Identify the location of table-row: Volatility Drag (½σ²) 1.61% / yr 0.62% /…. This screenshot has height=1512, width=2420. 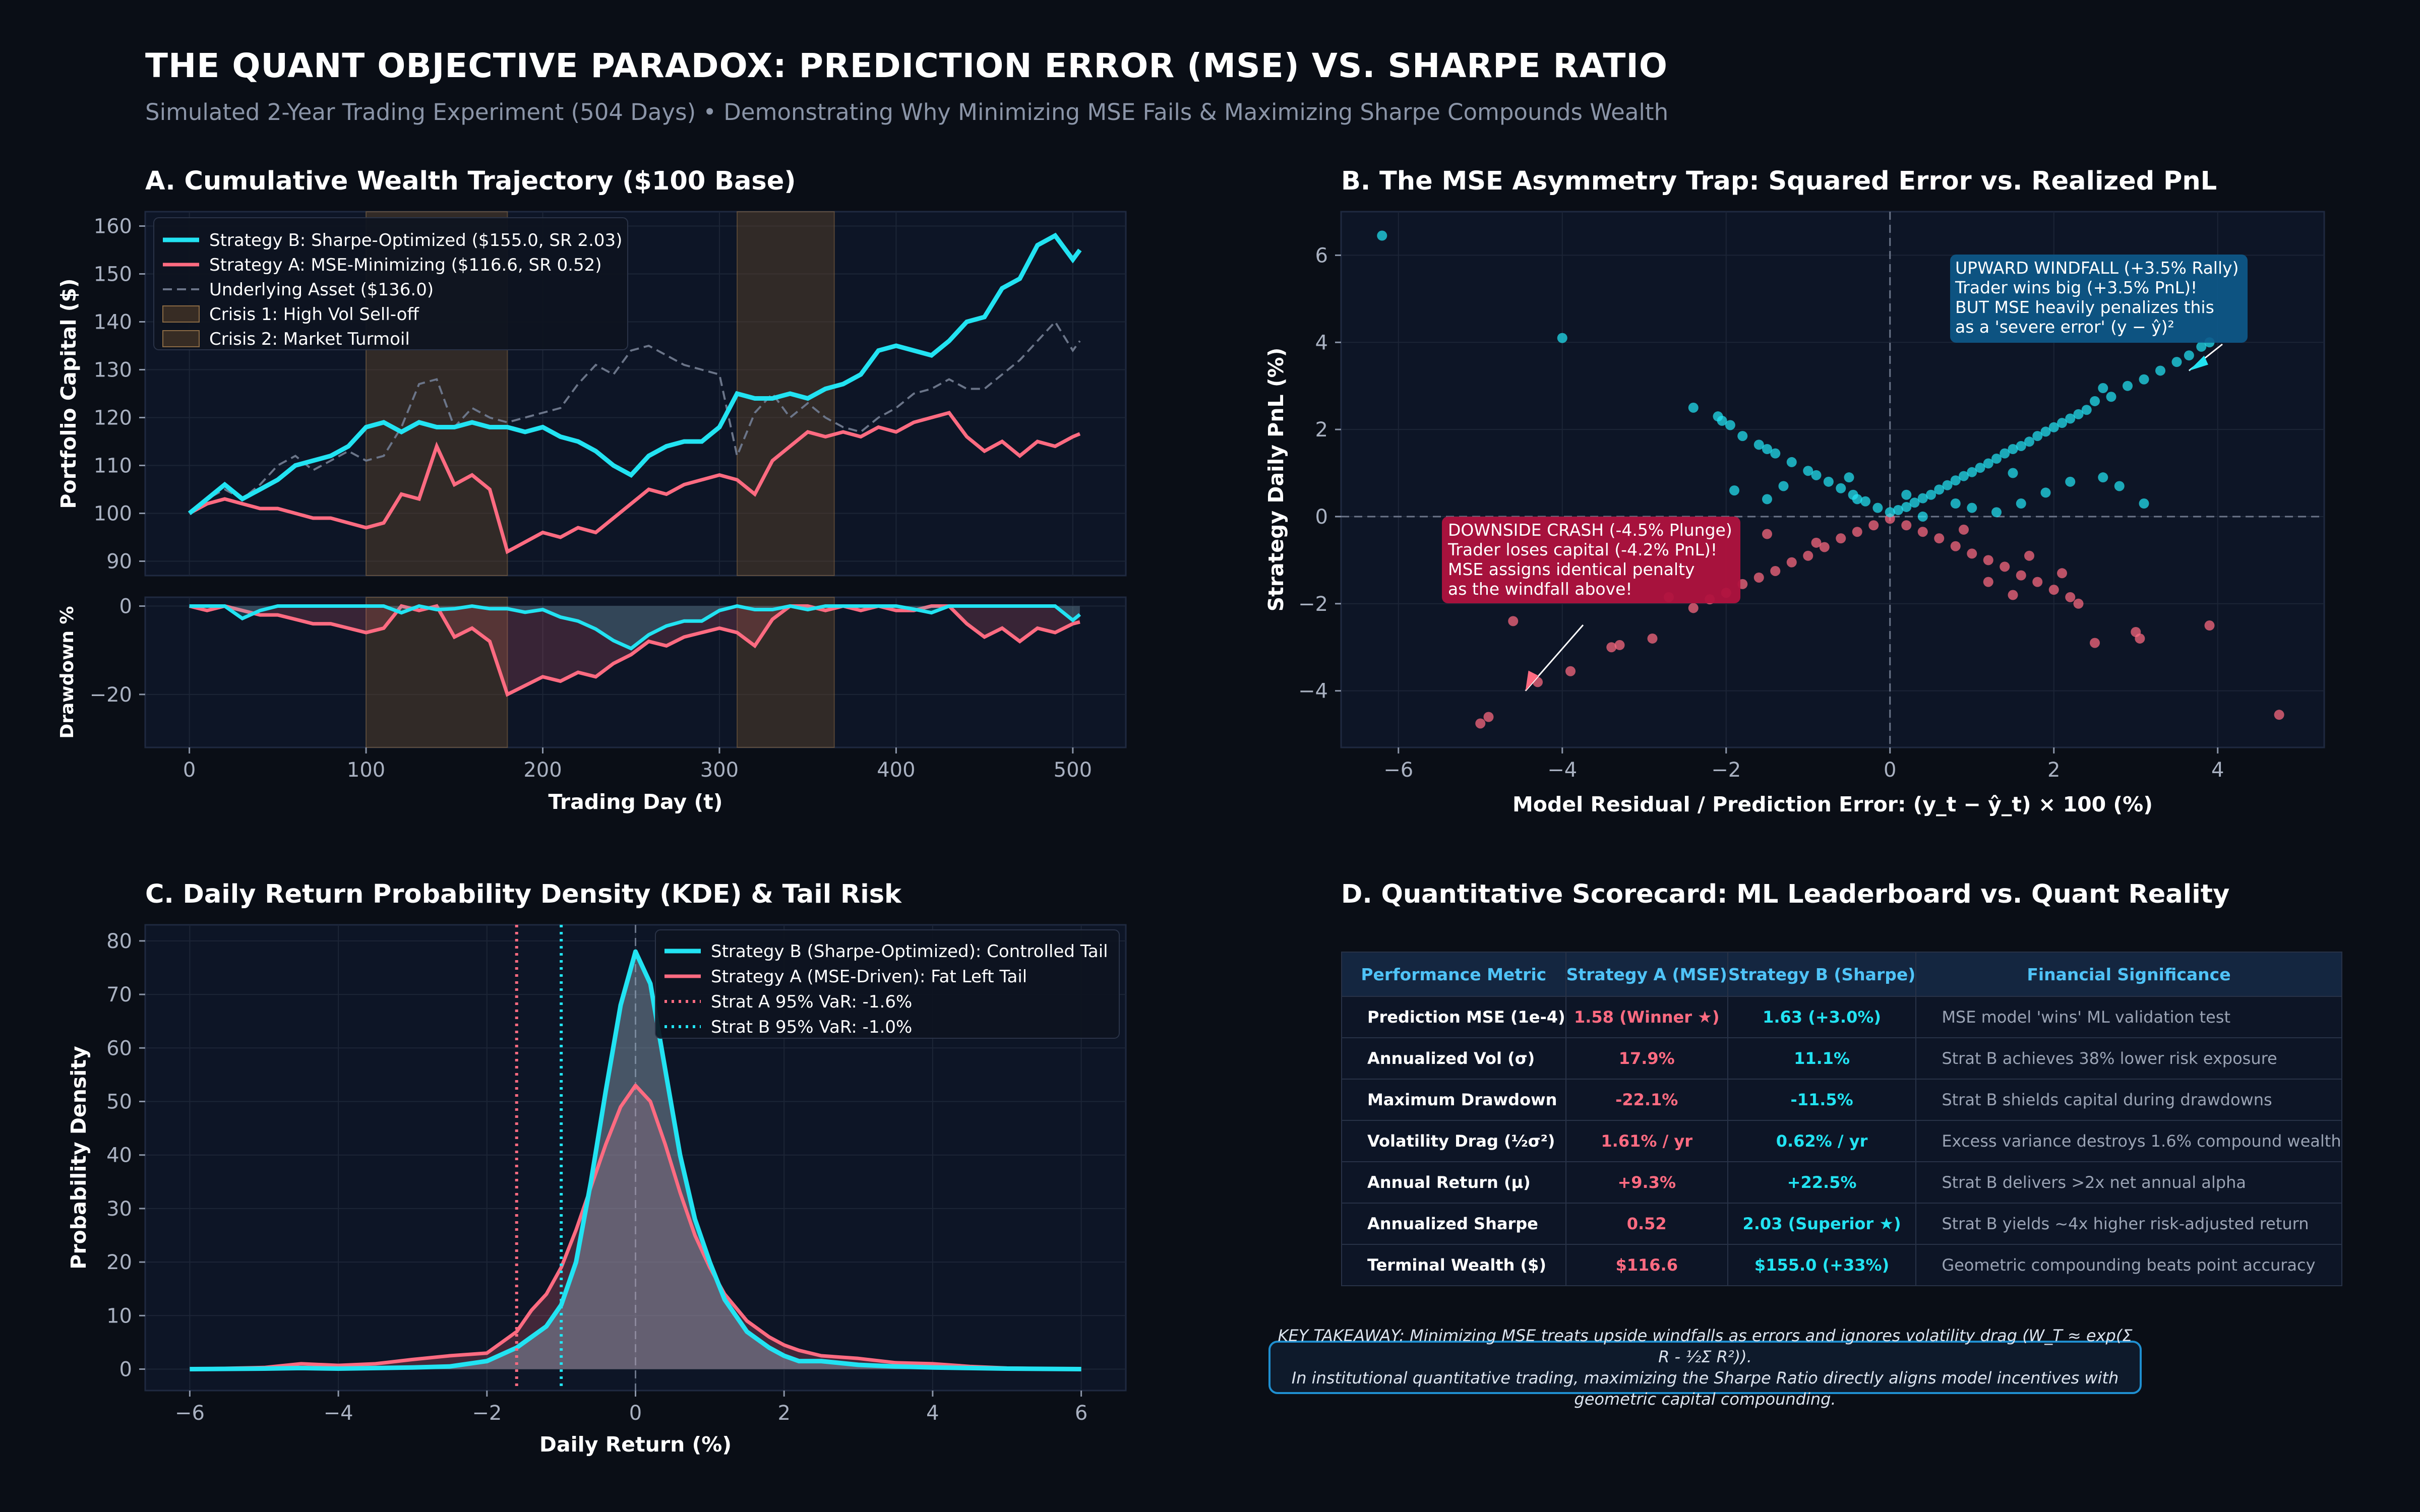
(1841, 1141).